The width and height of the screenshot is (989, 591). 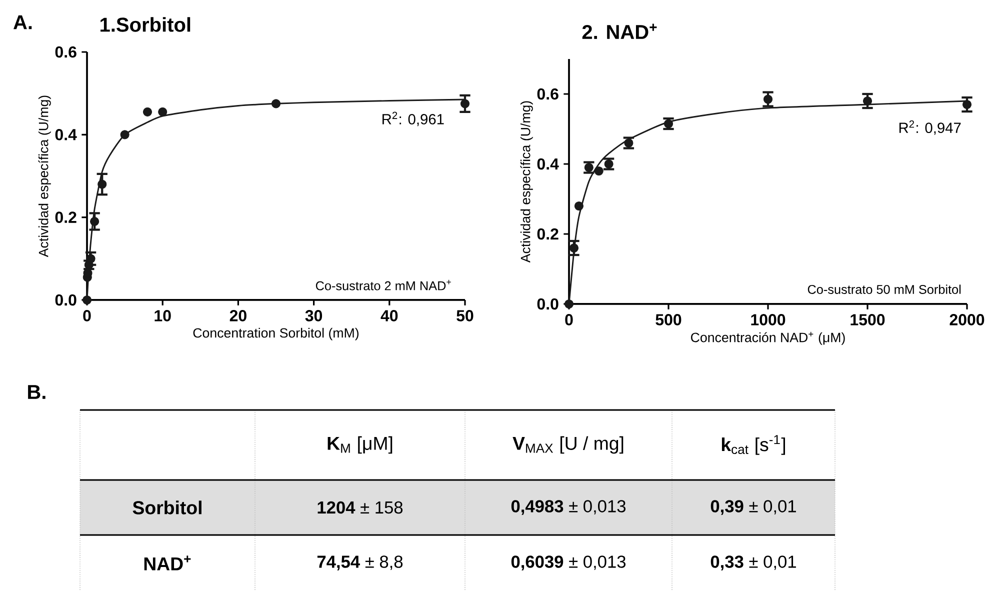 What do you see at coordinates (413, 119) in the screenshot?
I see `annotation: R$^{2}$: 0,961` at bounding box center [413, 119].